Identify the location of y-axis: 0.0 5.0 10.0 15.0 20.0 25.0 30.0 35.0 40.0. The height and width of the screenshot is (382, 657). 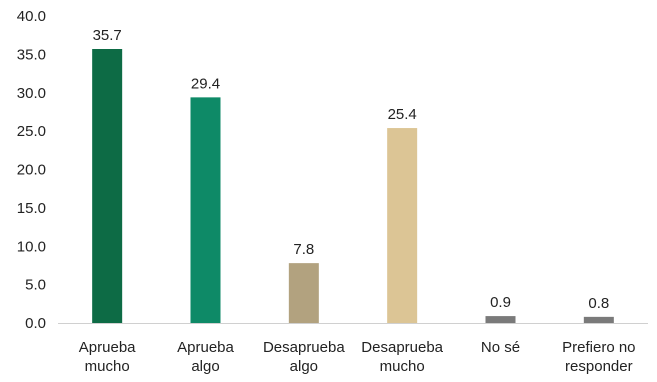
(31, 170).